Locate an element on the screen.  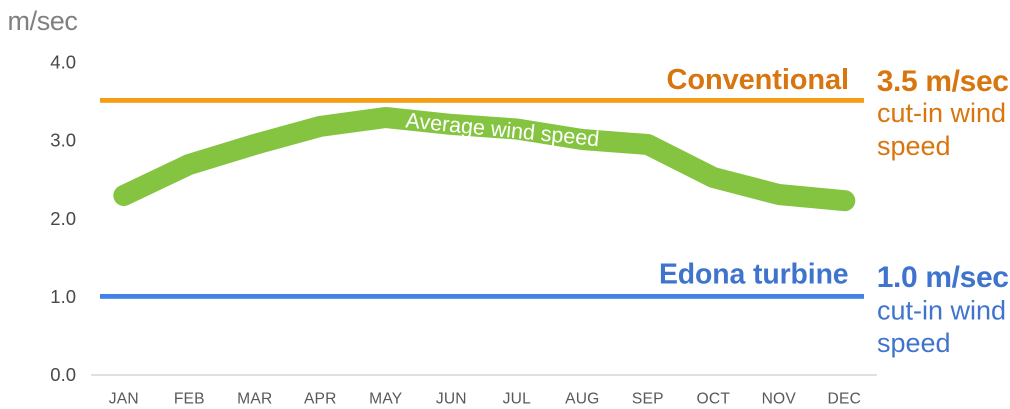
svg-text: 0.0 is located at coordinates (63, 374).